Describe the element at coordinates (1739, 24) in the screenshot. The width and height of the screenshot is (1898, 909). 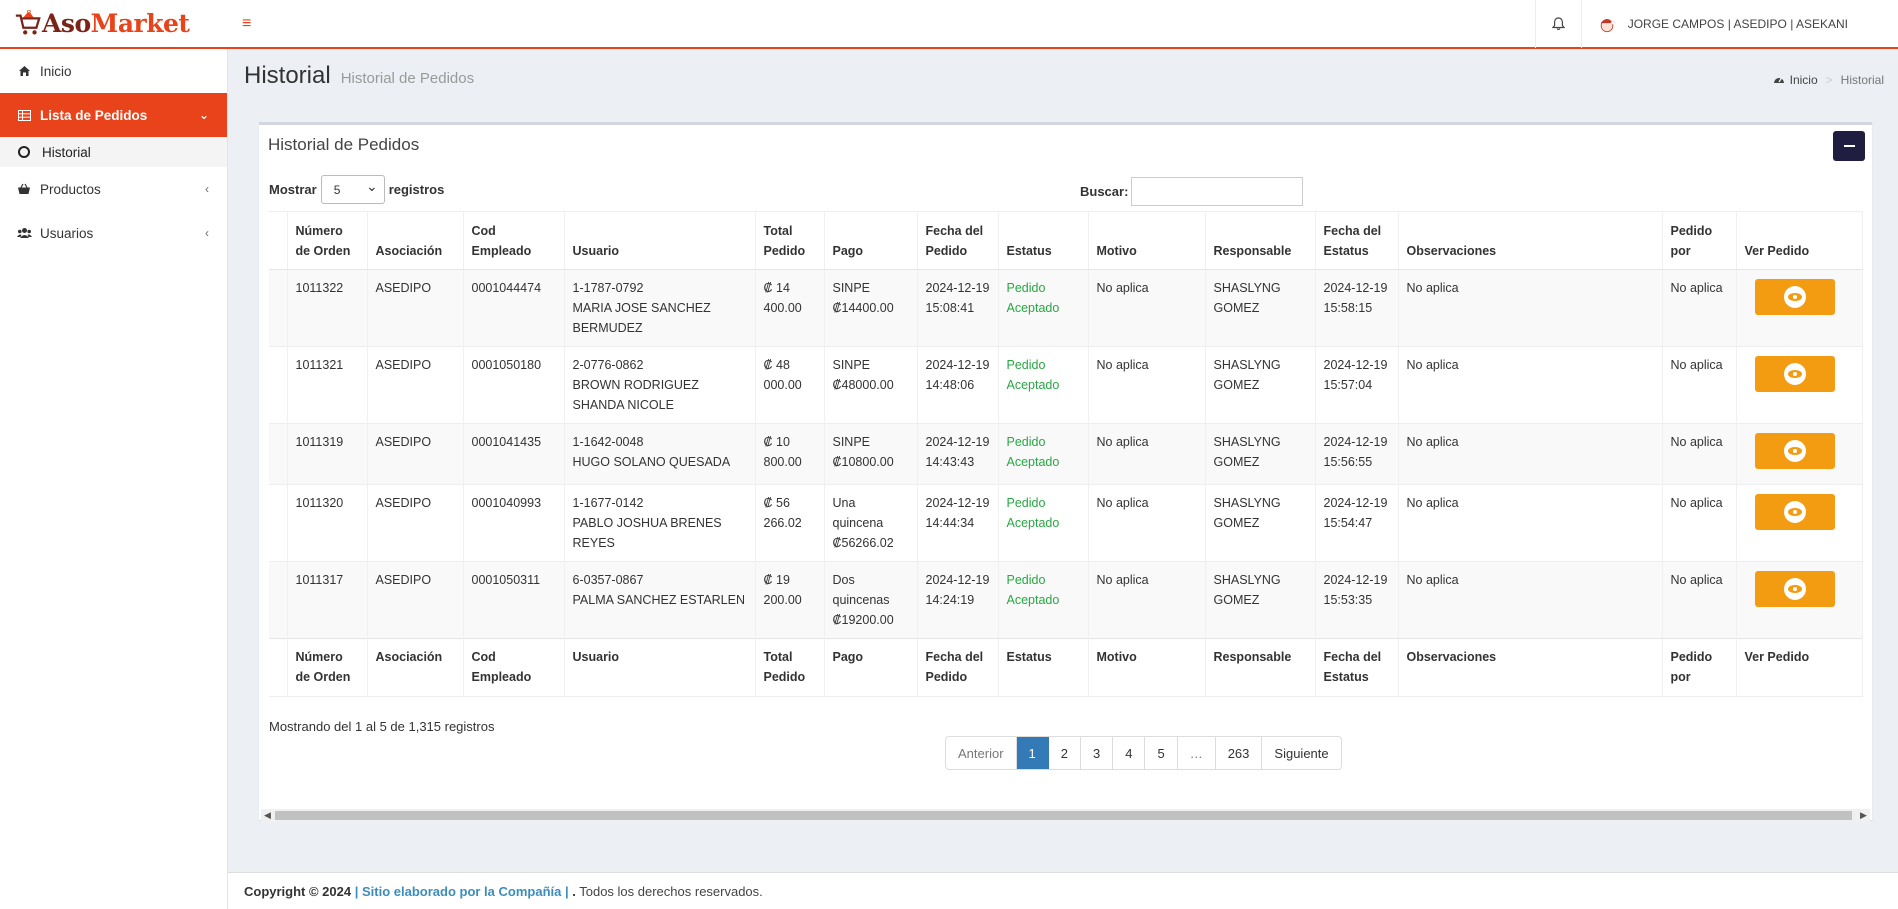
I see `user-menu: JORGE CAMPOS | ASEDIPO | ASEKANI` at that location.